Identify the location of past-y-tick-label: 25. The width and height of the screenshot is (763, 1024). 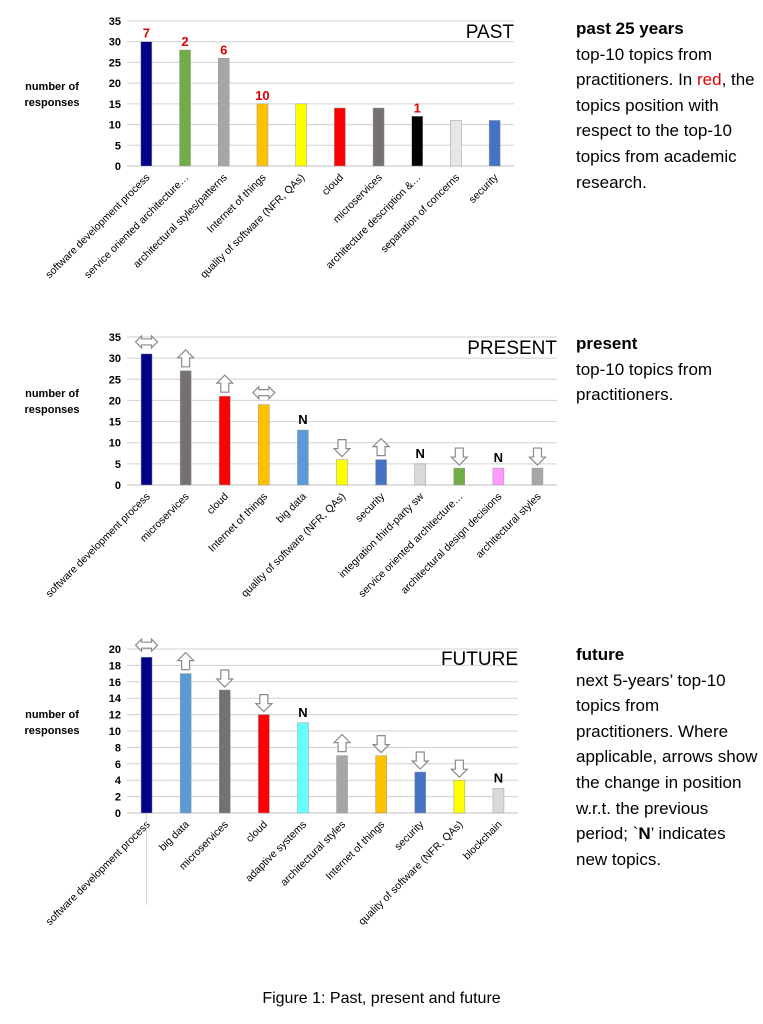
(115, 63).